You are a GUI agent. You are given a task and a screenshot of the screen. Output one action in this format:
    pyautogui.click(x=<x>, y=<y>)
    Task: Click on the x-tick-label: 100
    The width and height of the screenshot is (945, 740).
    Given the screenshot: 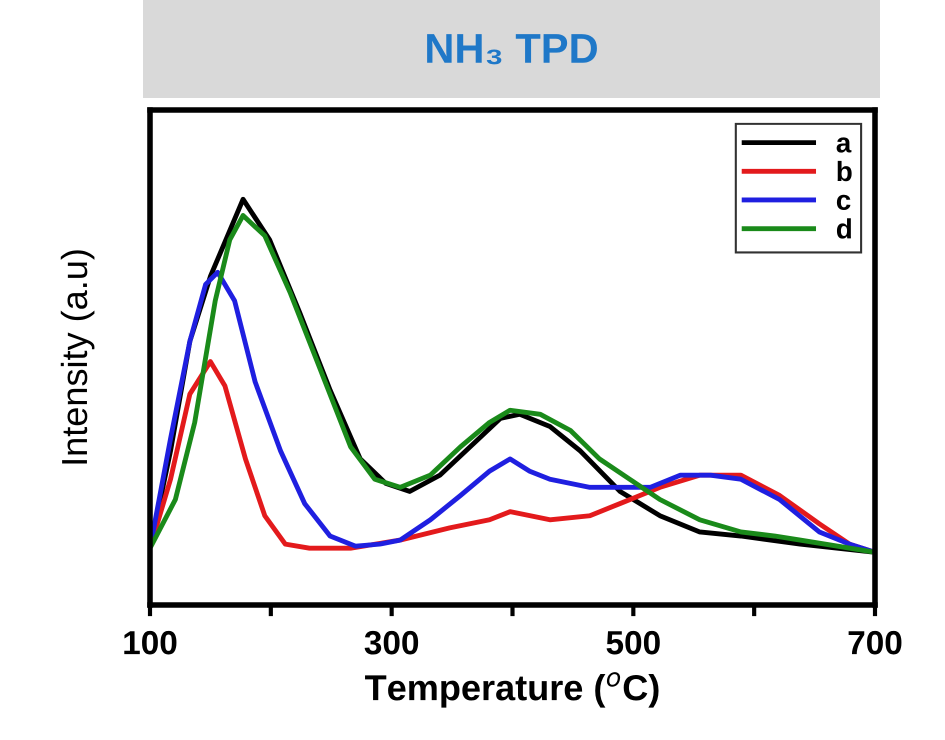 What is the action you would take?
    pyautogui.click(x=150, y=642)
    